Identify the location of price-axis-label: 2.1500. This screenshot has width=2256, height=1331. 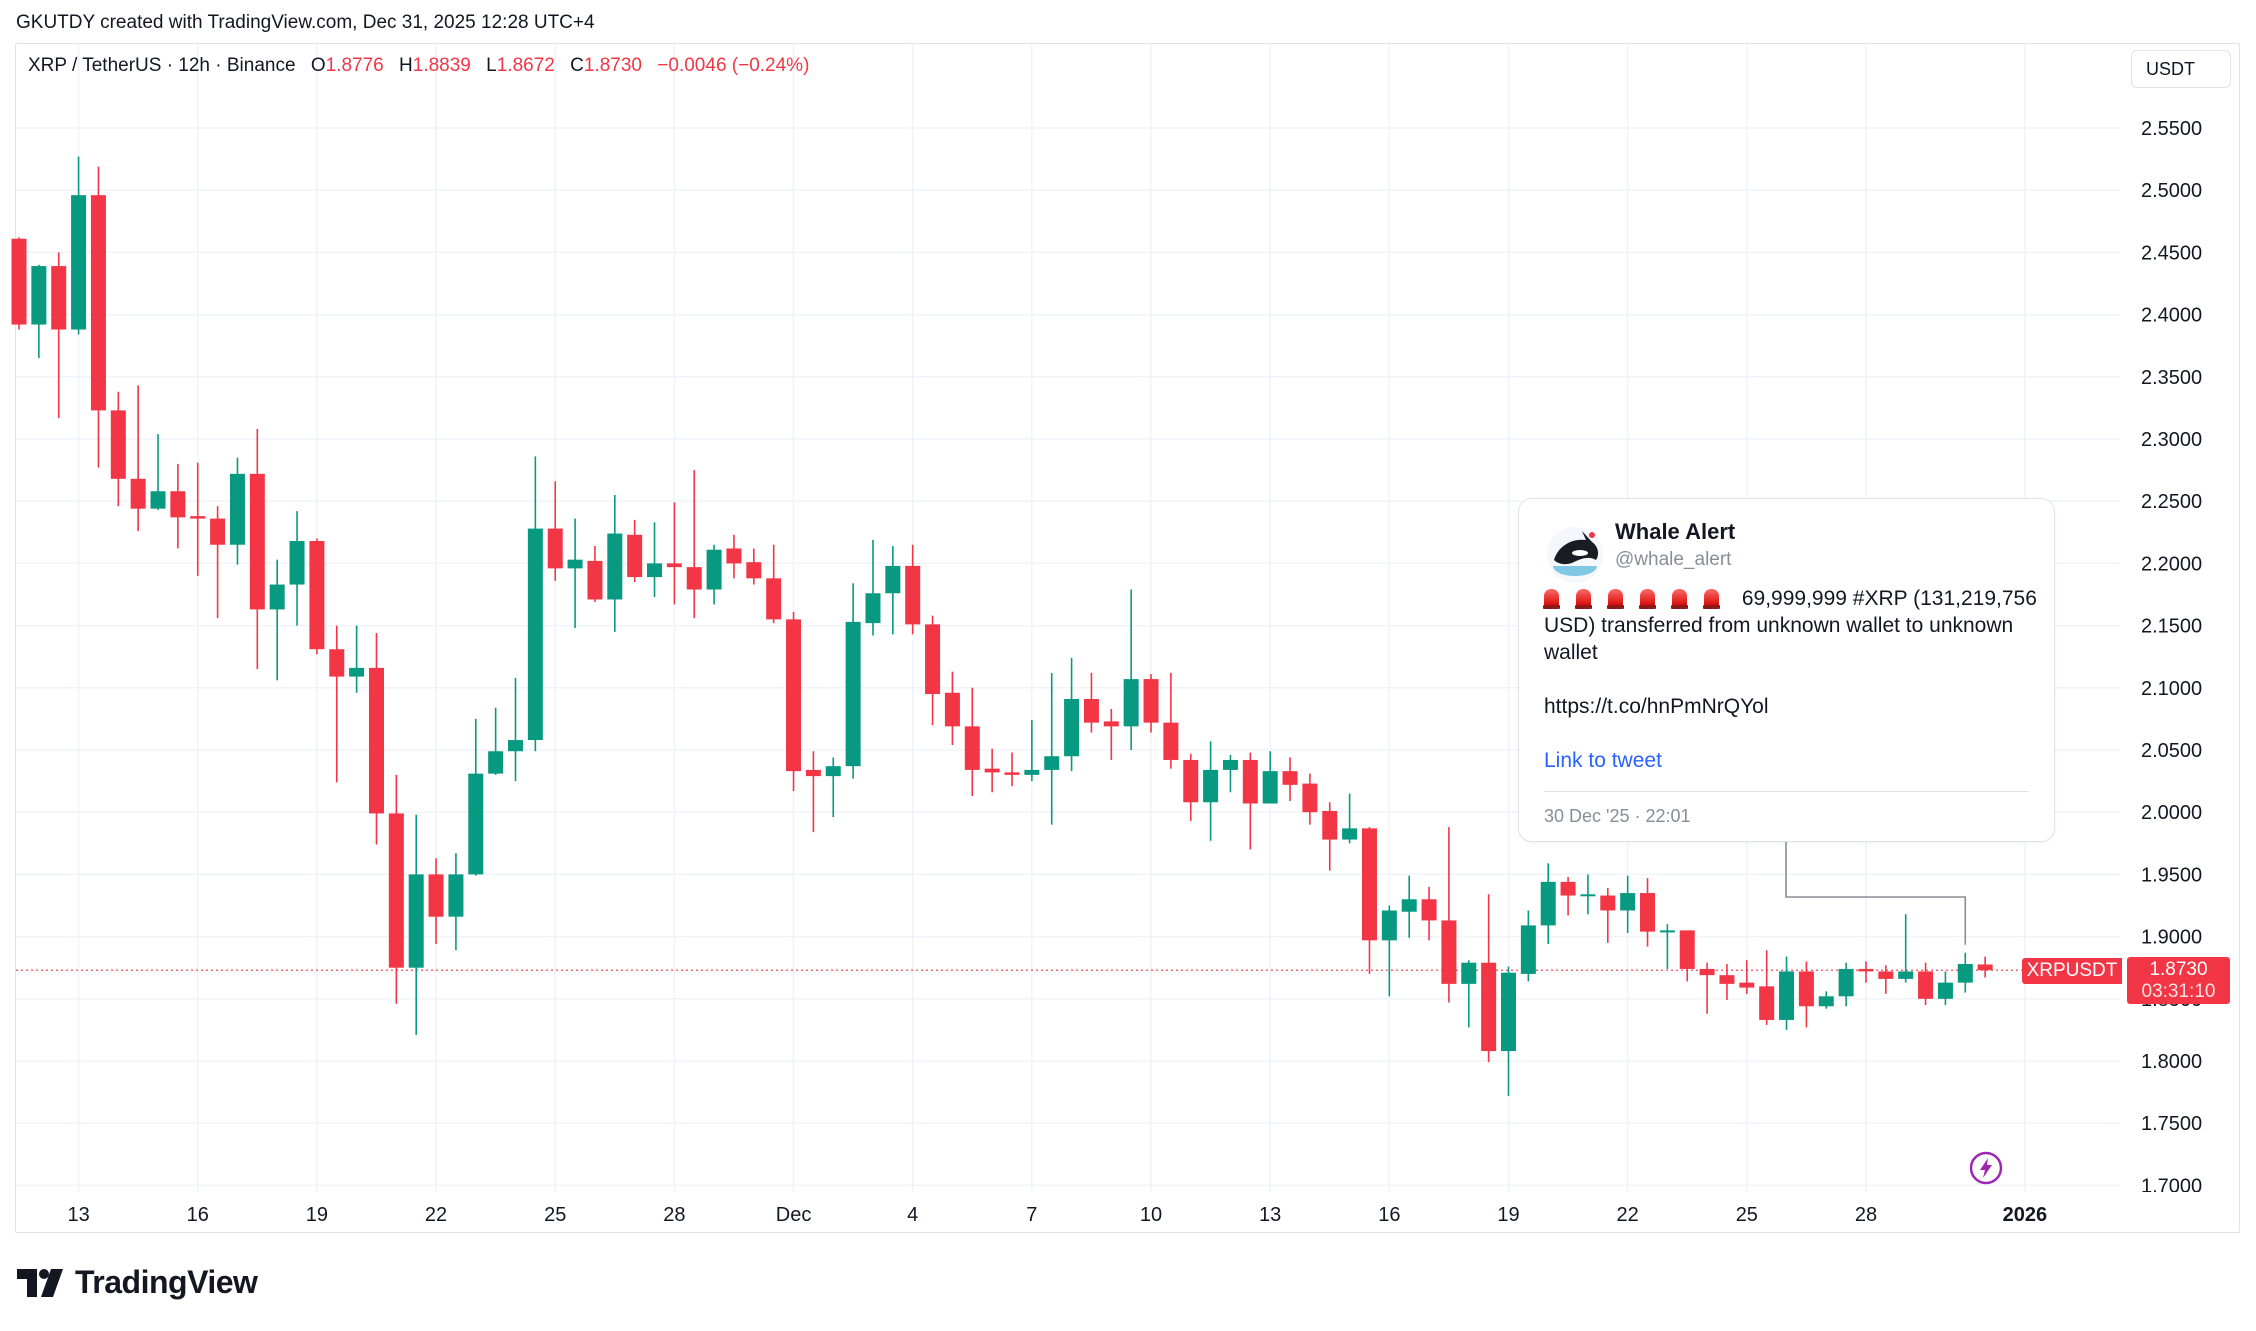
(2171, 627).